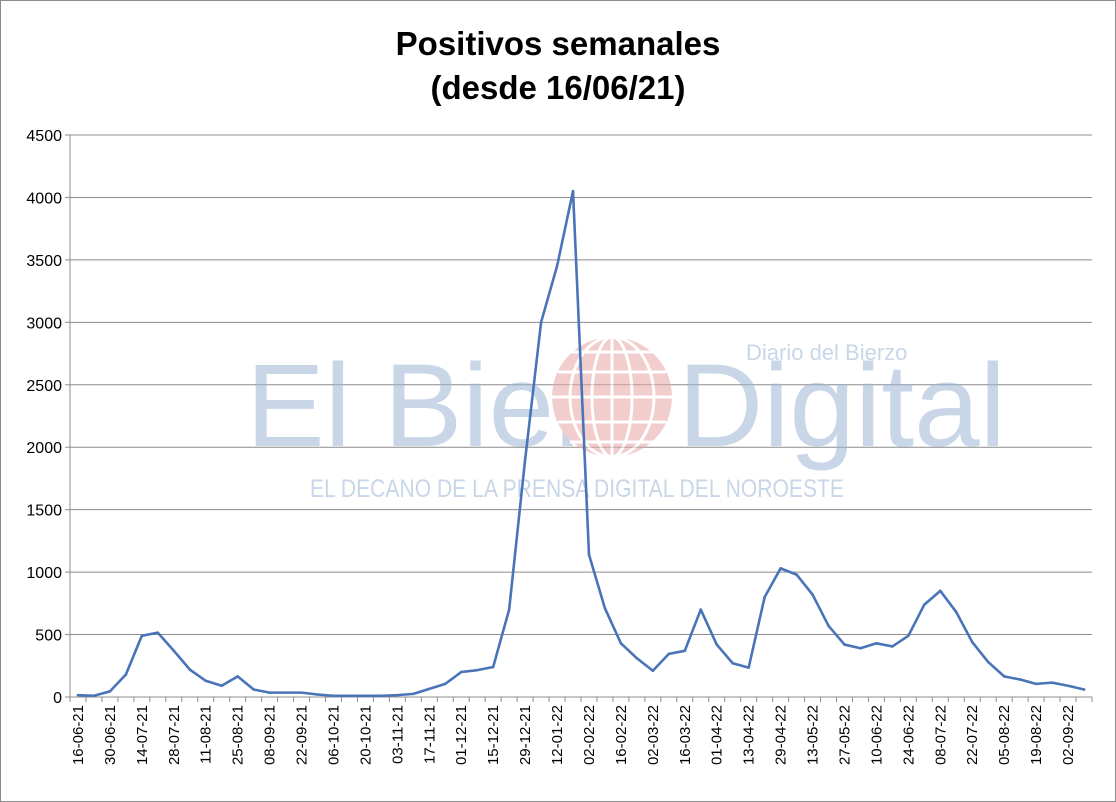  Describe the element at coordinates (1004, 735) in the screenshot. I see `x-tick-label: 05-08-22` at that location.